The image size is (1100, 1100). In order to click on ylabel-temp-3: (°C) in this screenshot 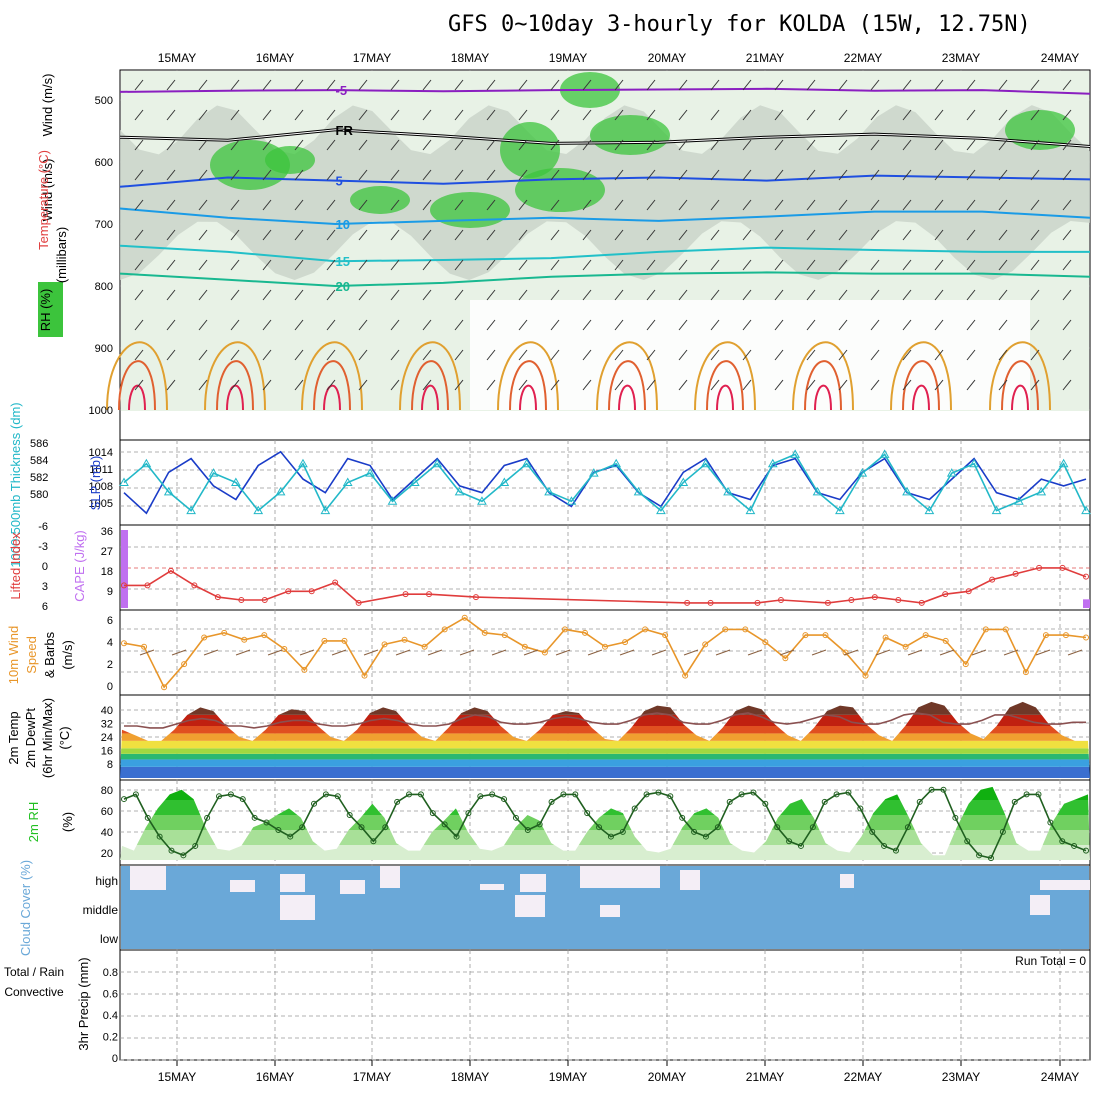, I will do `click(64, 737)`.